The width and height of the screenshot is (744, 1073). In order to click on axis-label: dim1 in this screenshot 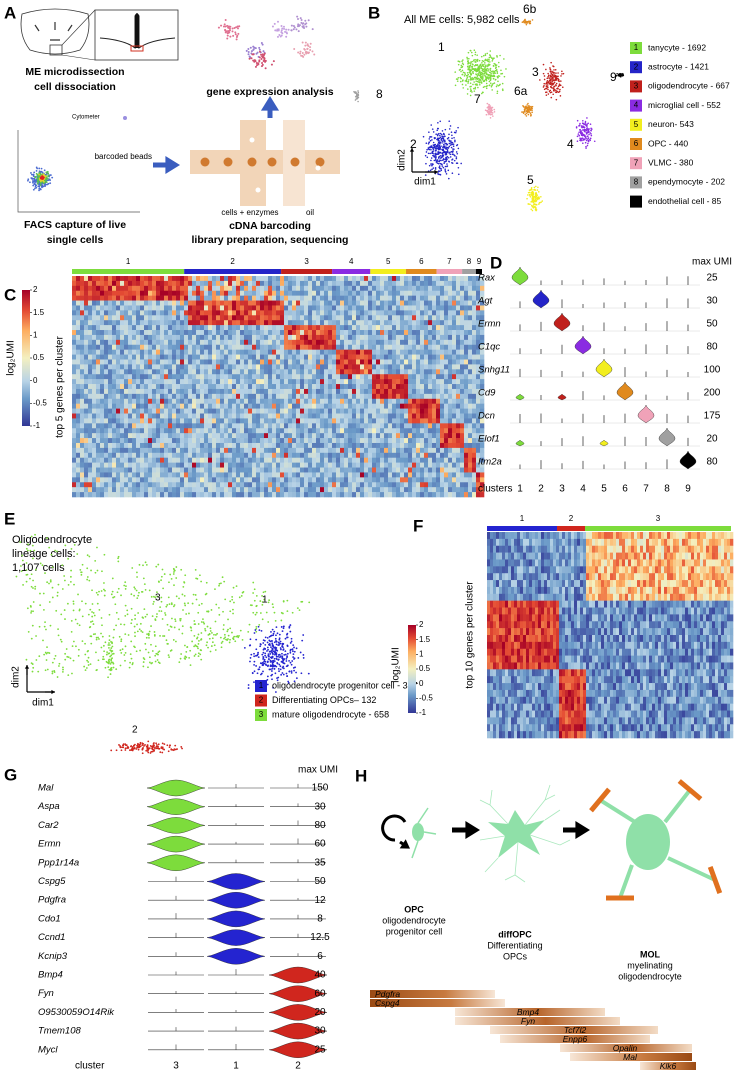, I will do `click(425, 182)`.